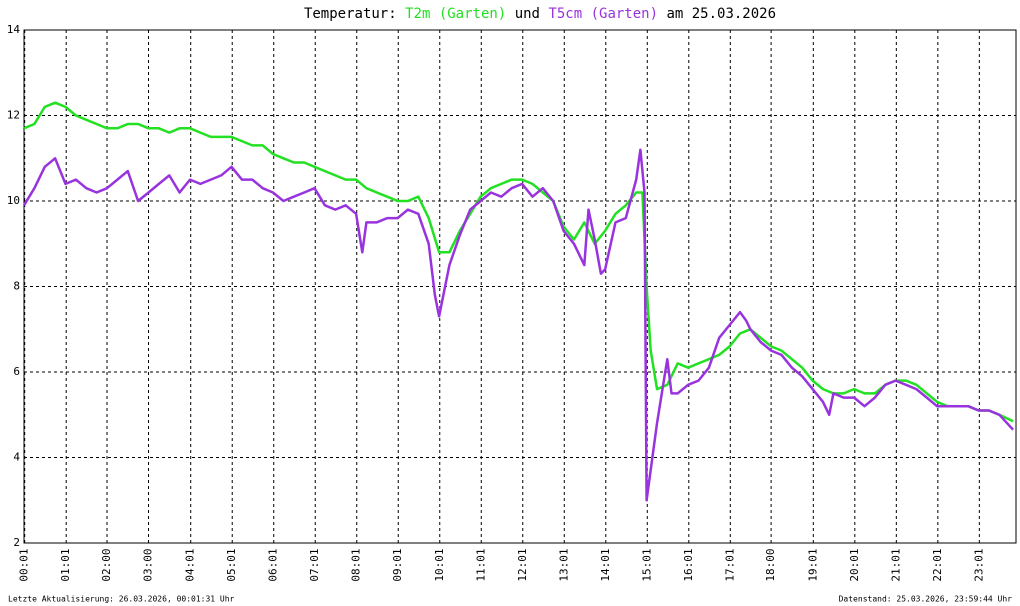 The image size is (1020, 606). Describe the element at coordinates (455, 14) in the screenshot. I see `legend-entry: T2m (Garten)` at that location.